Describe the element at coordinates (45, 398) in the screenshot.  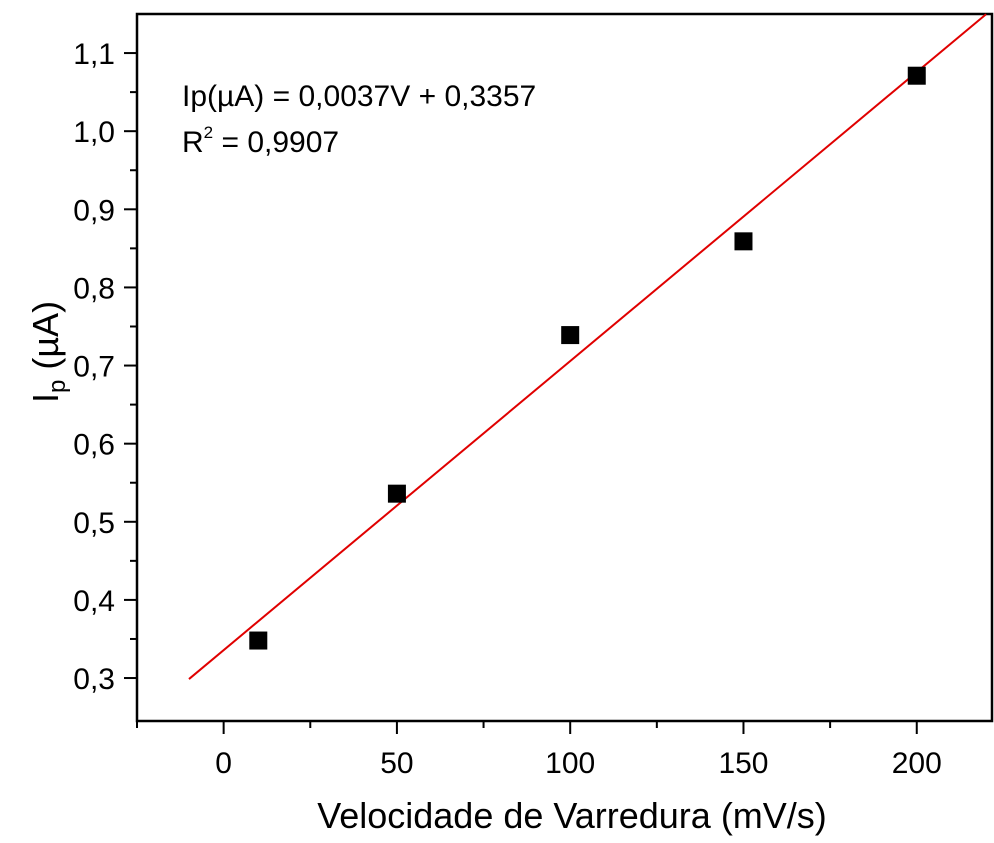
I see `y-axis-title-main: I` at that location.